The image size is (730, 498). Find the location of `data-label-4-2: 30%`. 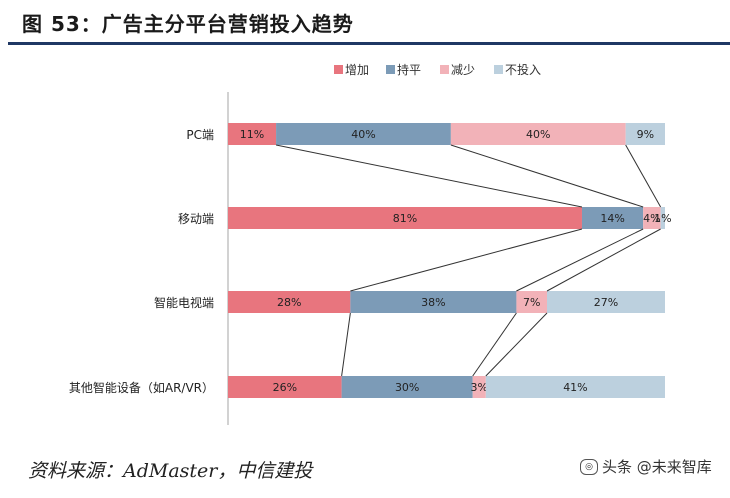

data-label-4-2: 30% is located at coordinates (407, 387).